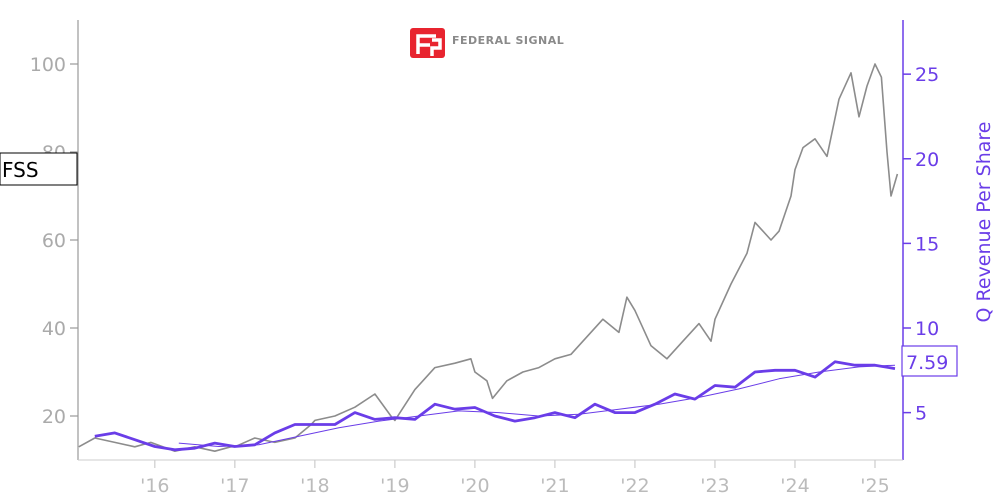 The width and height of the screenshot is (1000, 500). Describe the element at coordinates (927, 75) in the screenshot. I see `right-tick-label: 25` at that location.